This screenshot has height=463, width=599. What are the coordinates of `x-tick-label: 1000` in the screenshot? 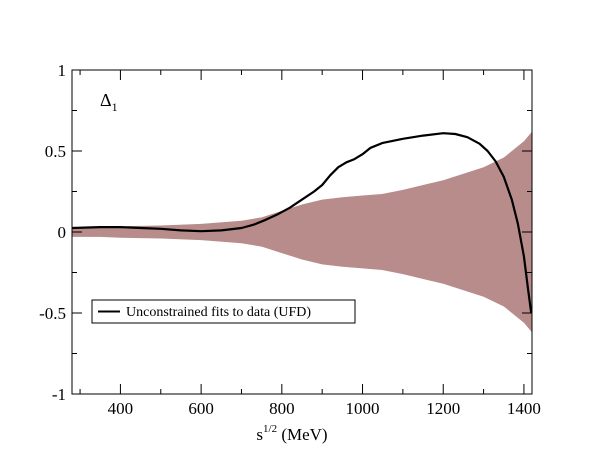 It's located at (363, 408).